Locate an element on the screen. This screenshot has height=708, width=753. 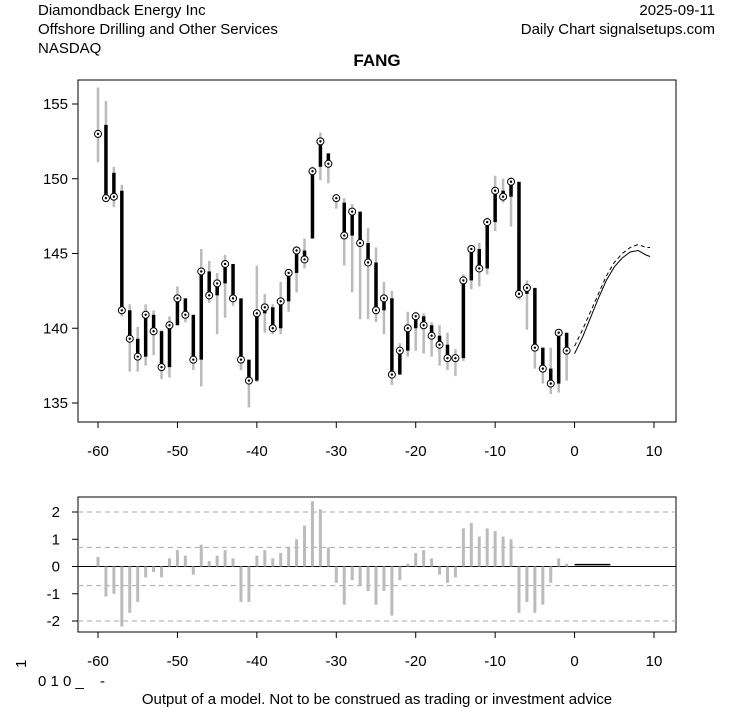
y-tick-label: 1 is located at coordinates (56, 539).